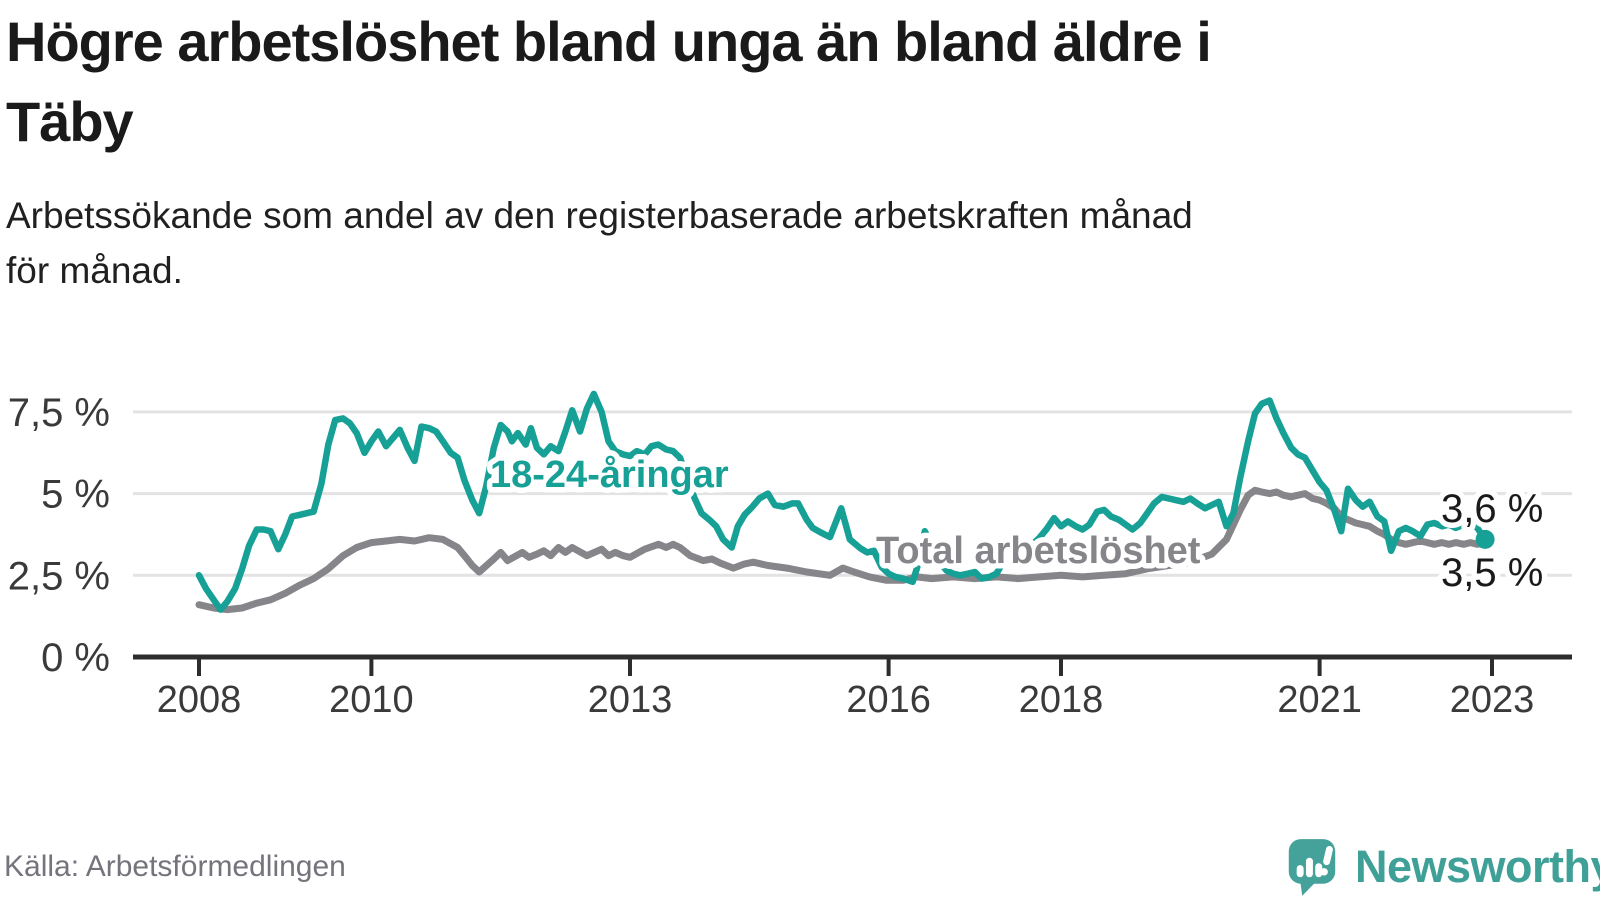 The image size is (1600, 900). I want to click on chart-subtitle-line-2: för månad., so click(94, 270).